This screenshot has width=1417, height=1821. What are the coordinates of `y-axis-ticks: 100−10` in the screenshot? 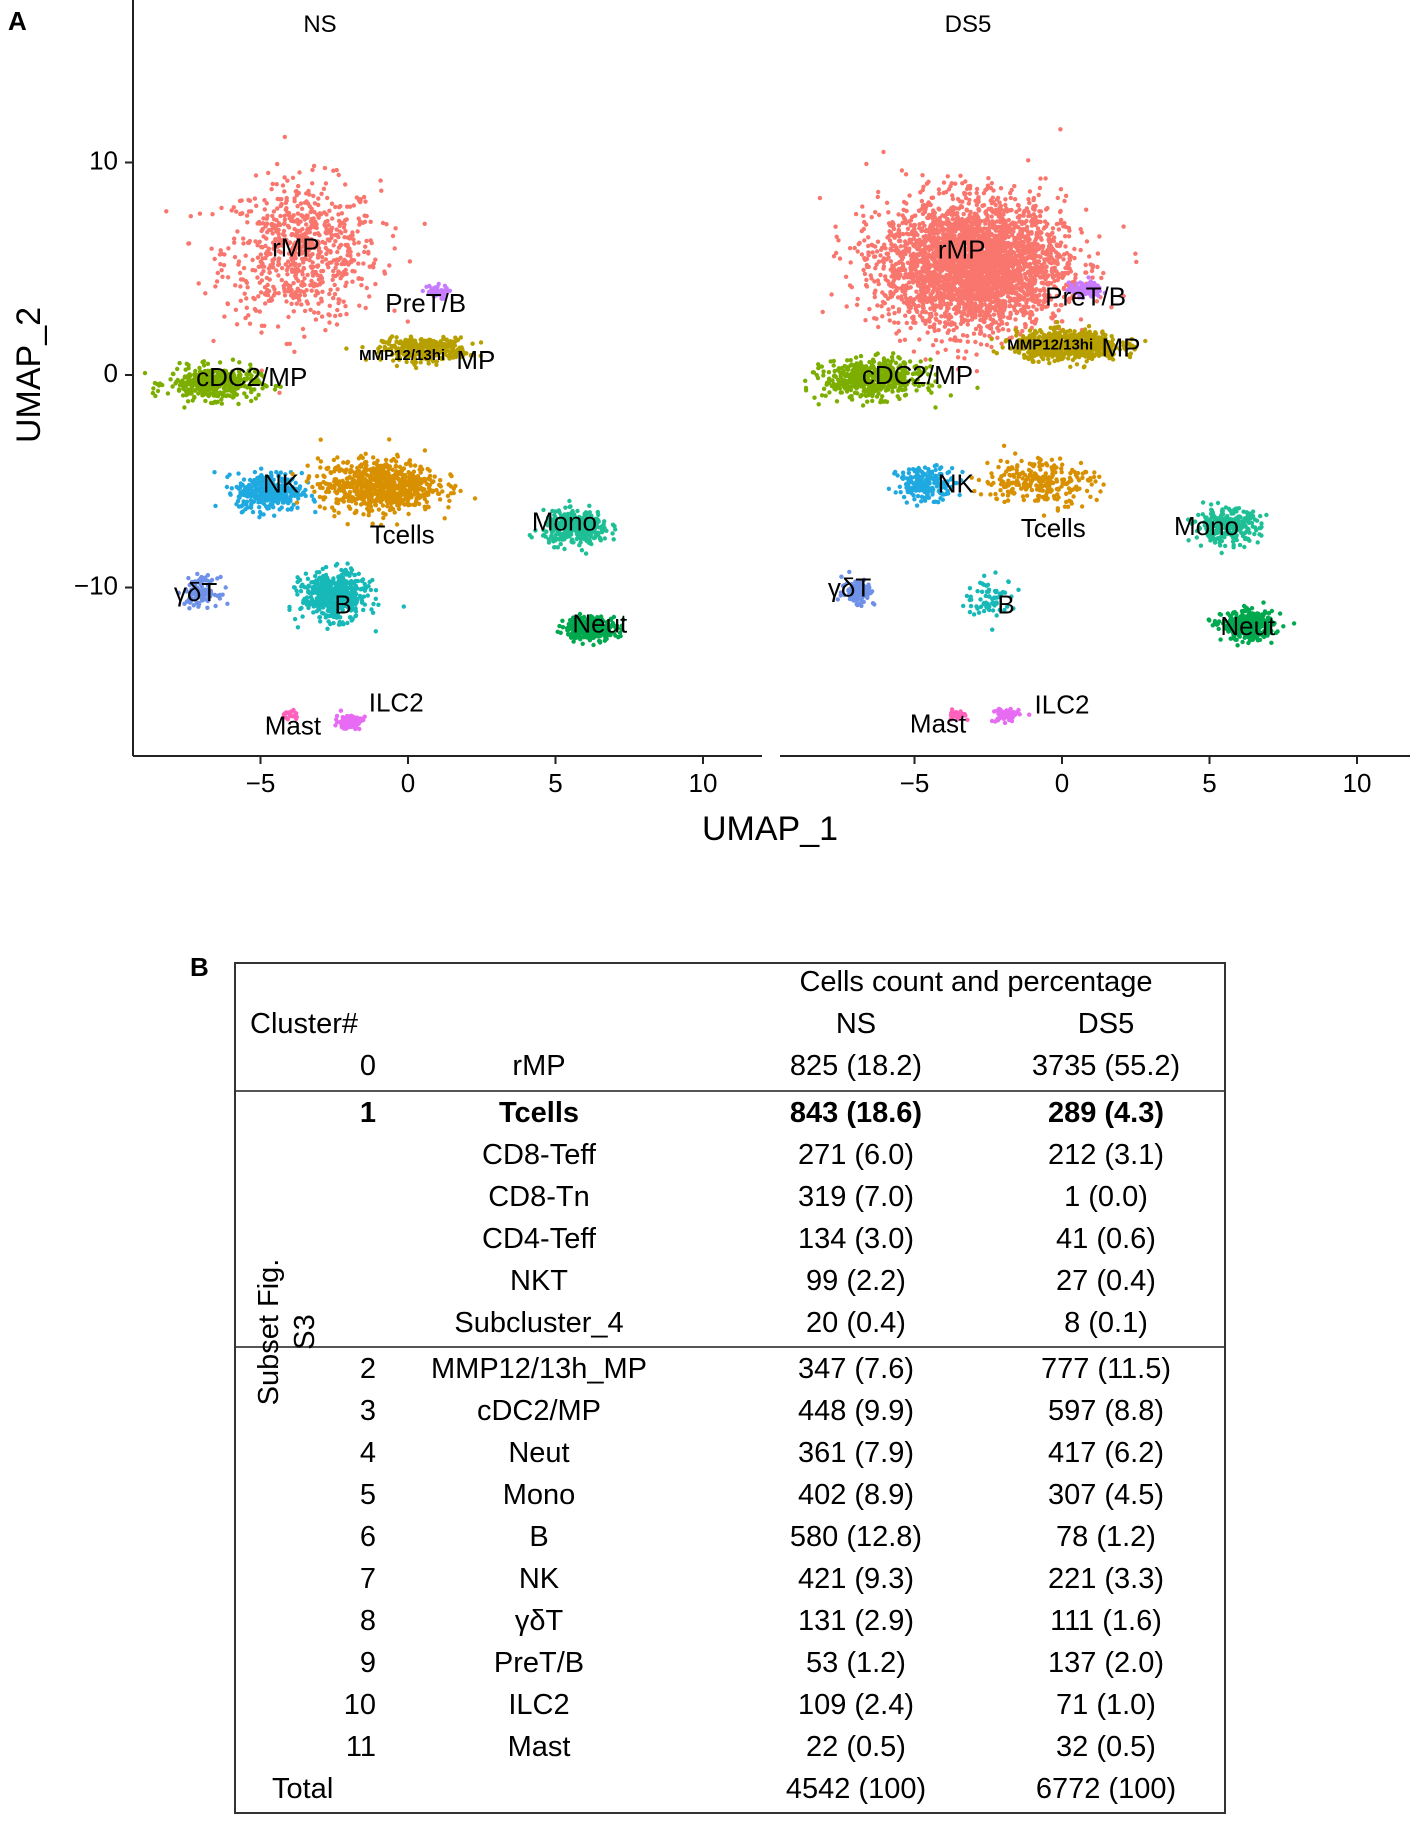 It's located at (103, 372).